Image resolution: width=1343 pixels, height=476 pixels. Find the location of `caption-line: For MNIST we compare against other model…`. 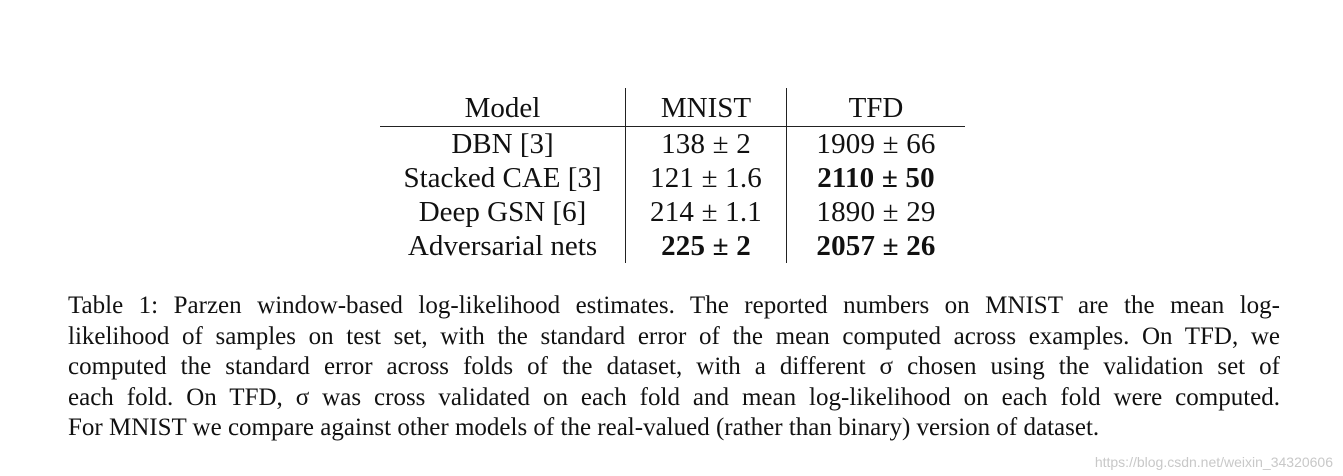

caption-line: For MNIST we compare against other model… is located at coordinates (584, 427).